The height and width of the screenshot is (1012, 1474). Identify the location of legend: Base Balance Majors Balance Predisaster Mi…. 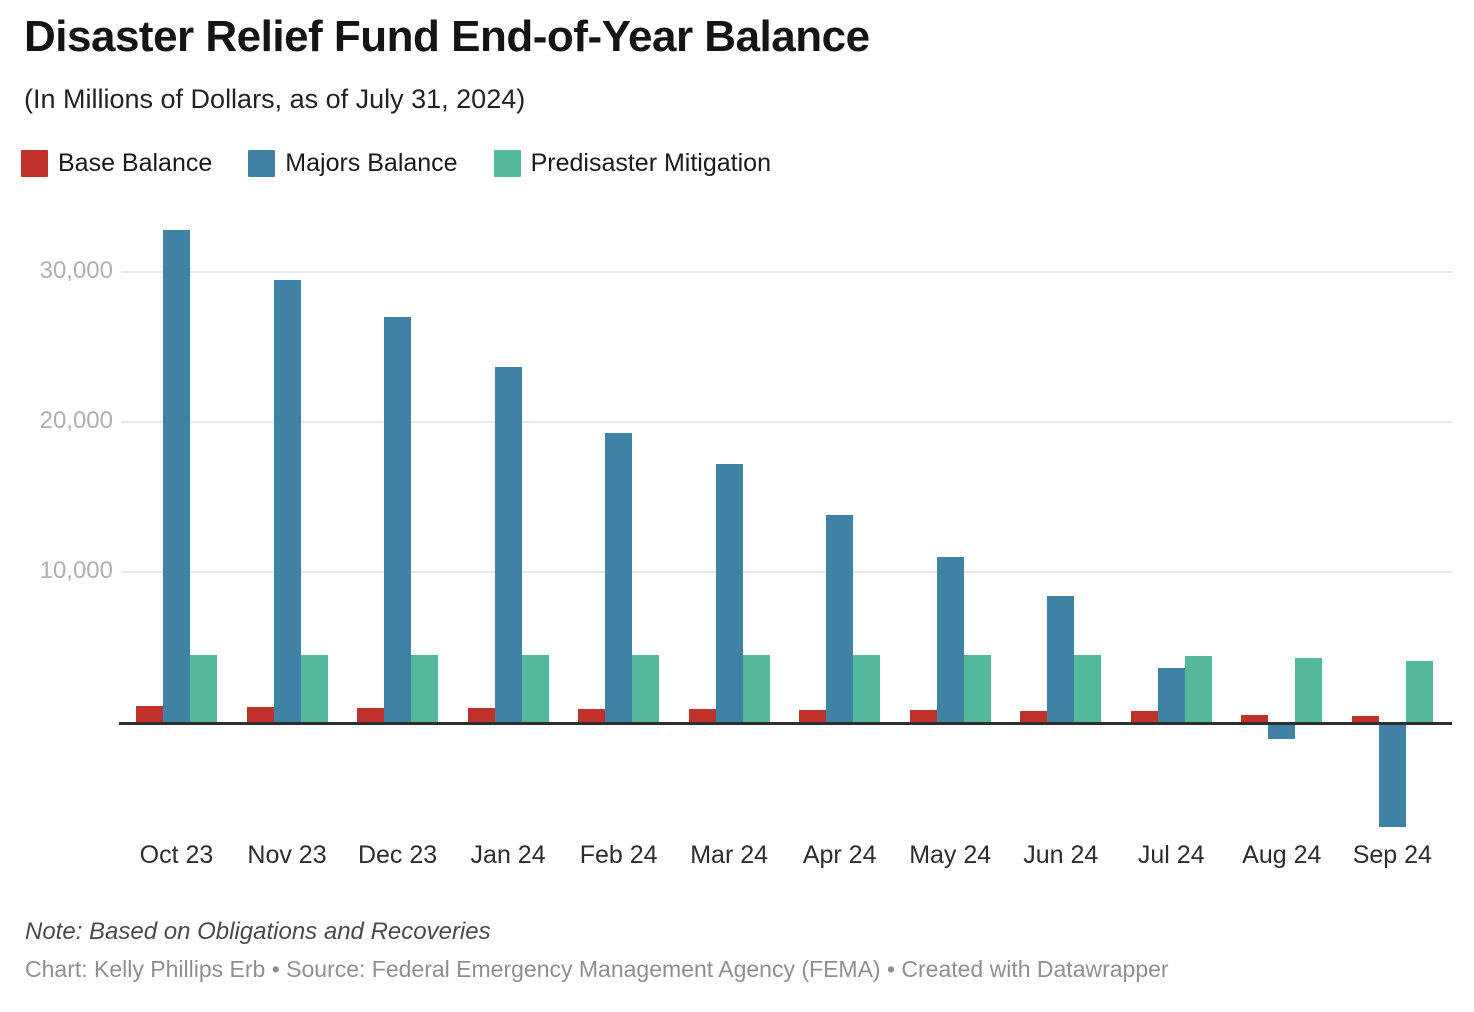
(396, 163).